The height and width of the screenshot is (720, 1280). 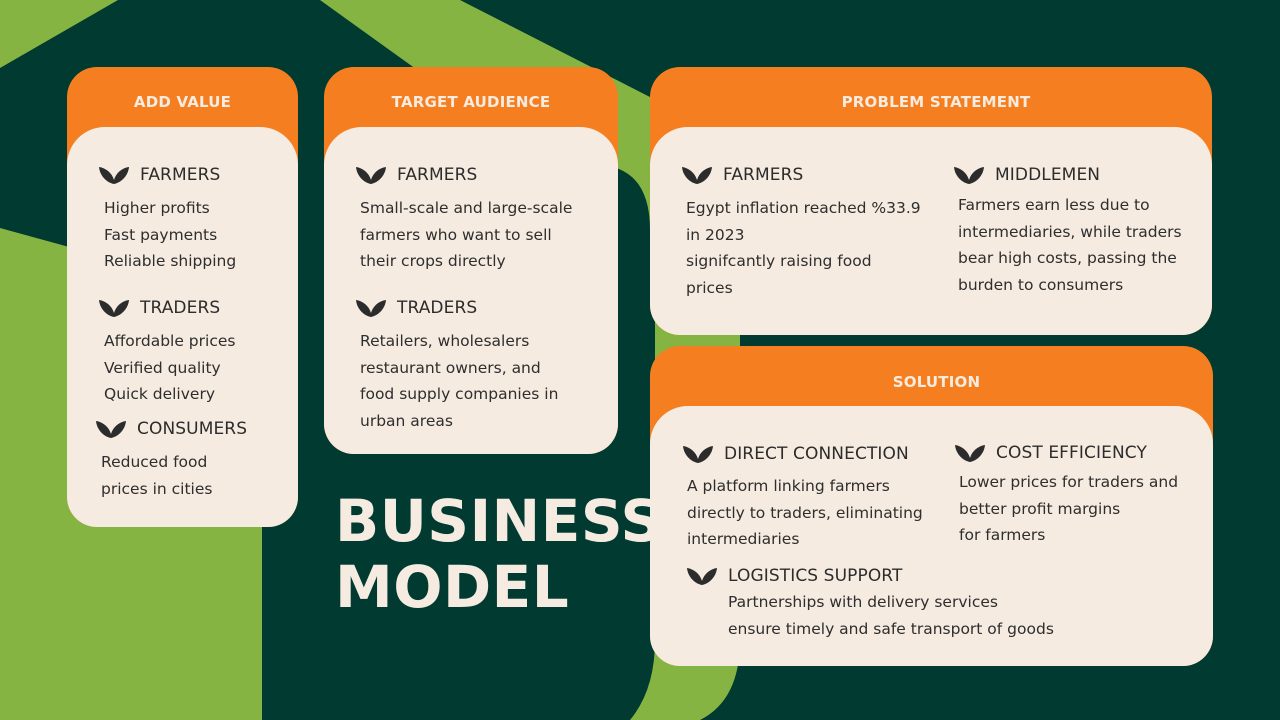 I want to click on section-title: LOGISTICS SUPPORT, so click(x=815, y=576).